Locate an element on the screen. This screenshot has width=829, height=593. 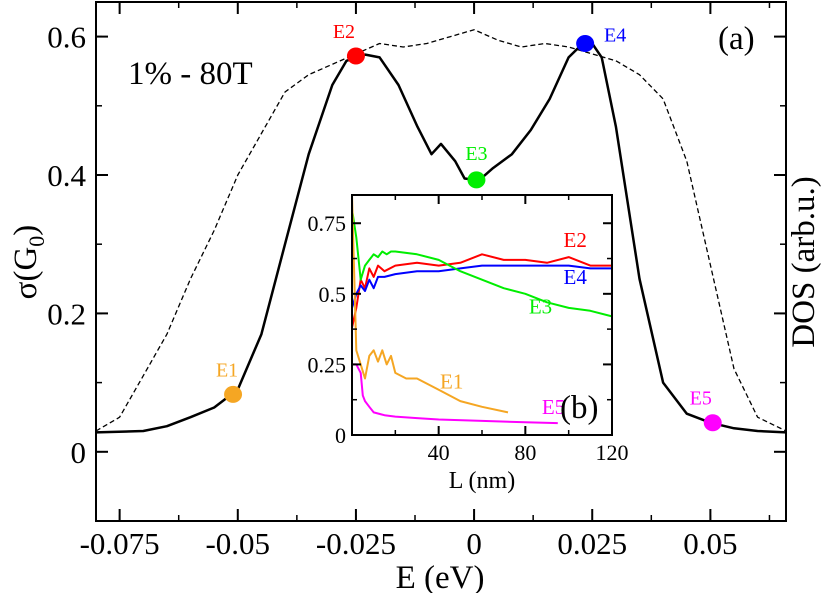
inset-y-tick-label: 0.75 is located at coordinates (327, 223).